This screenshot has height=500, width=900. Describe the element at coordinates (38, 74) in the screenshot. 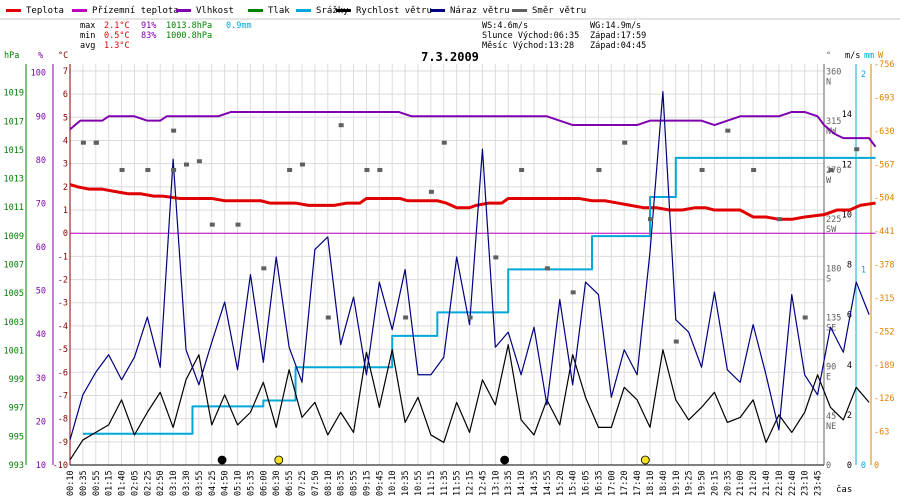

I see `humidity-tick: 100` at that location.